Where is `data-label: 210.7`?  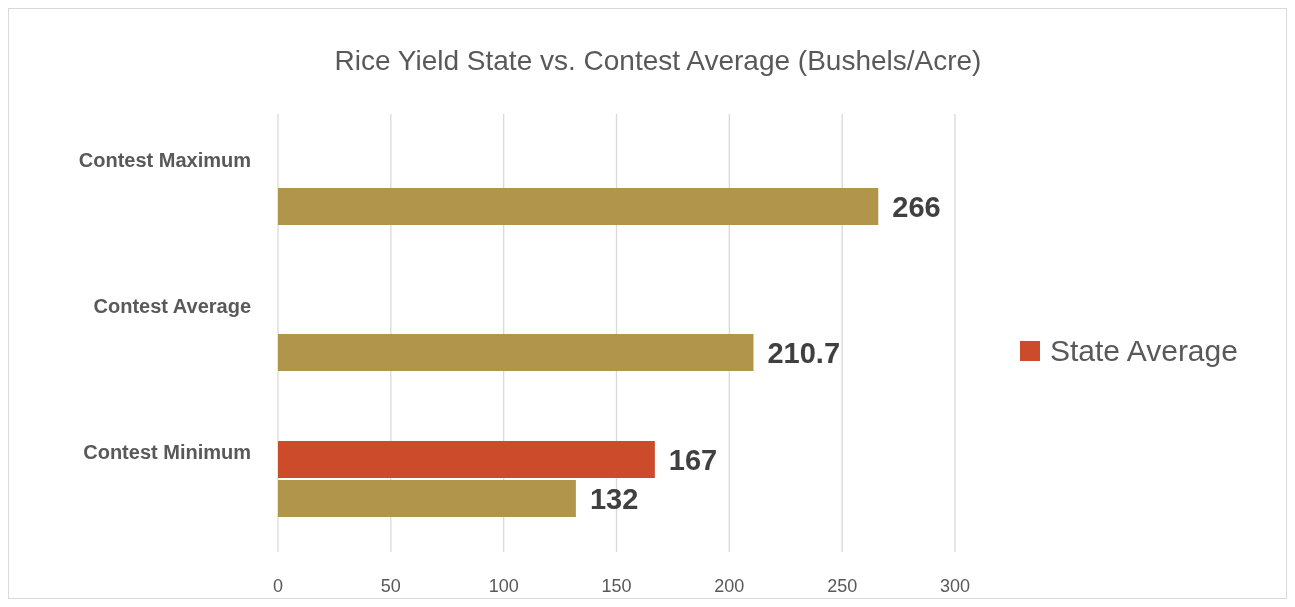
data-label: 210.7 is located at coordinates (804, 352).